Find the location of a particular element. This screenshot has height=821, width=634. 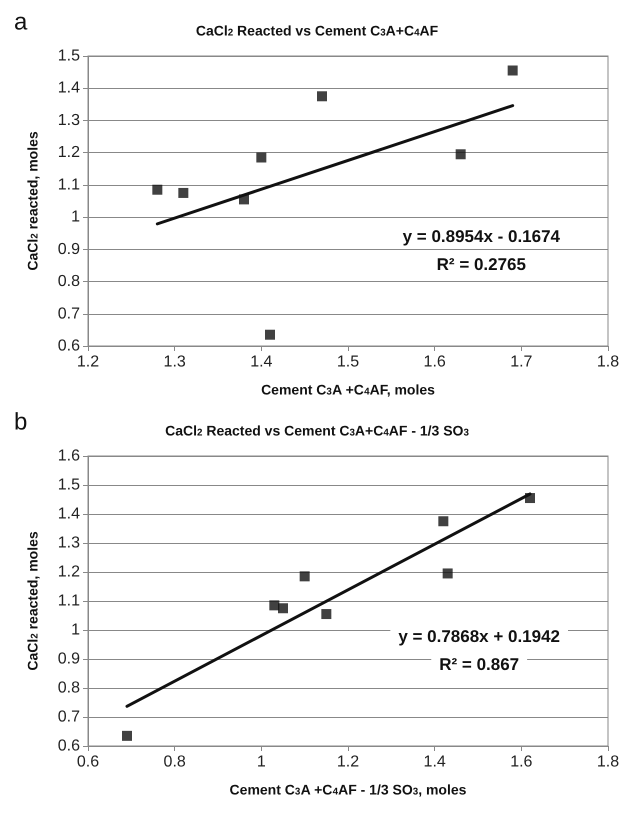

y-tick-label: 1.6 is located at coordinates (69, 456).